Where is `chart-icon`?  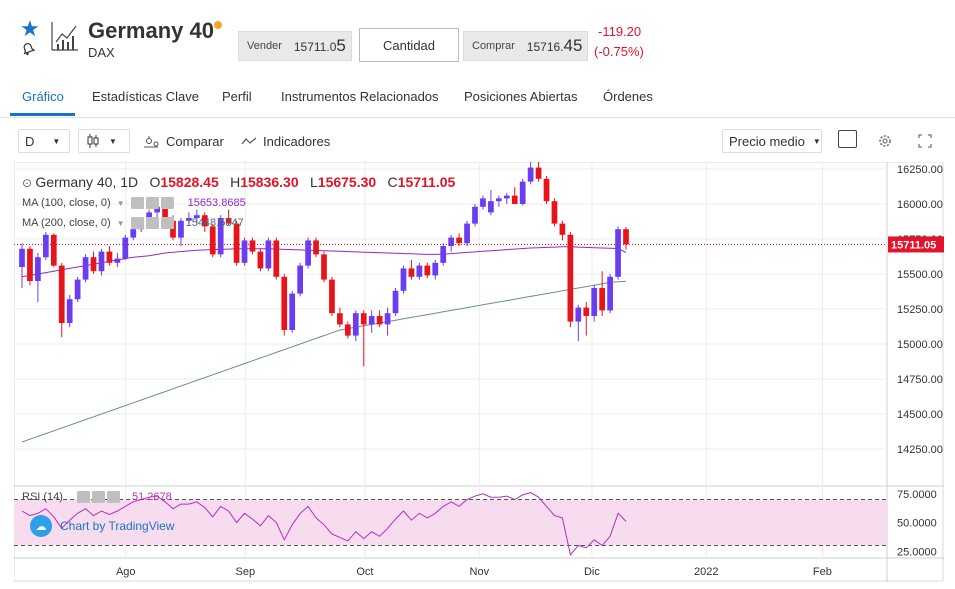 chart-icon is located at coordinates (65, 36).